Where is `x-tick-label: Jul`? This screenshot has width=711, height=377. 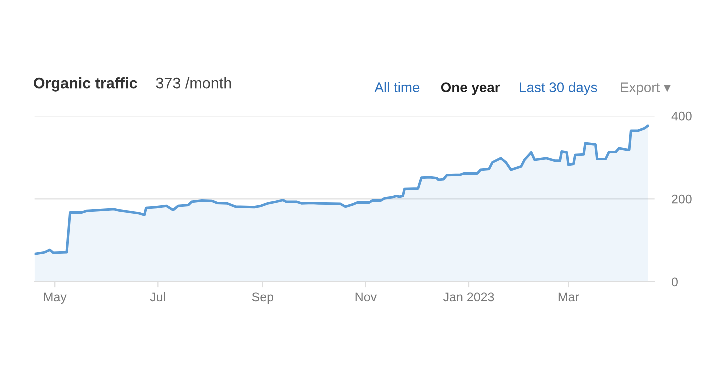
x-tick-label: Jul is located at coordinates (158, 297).